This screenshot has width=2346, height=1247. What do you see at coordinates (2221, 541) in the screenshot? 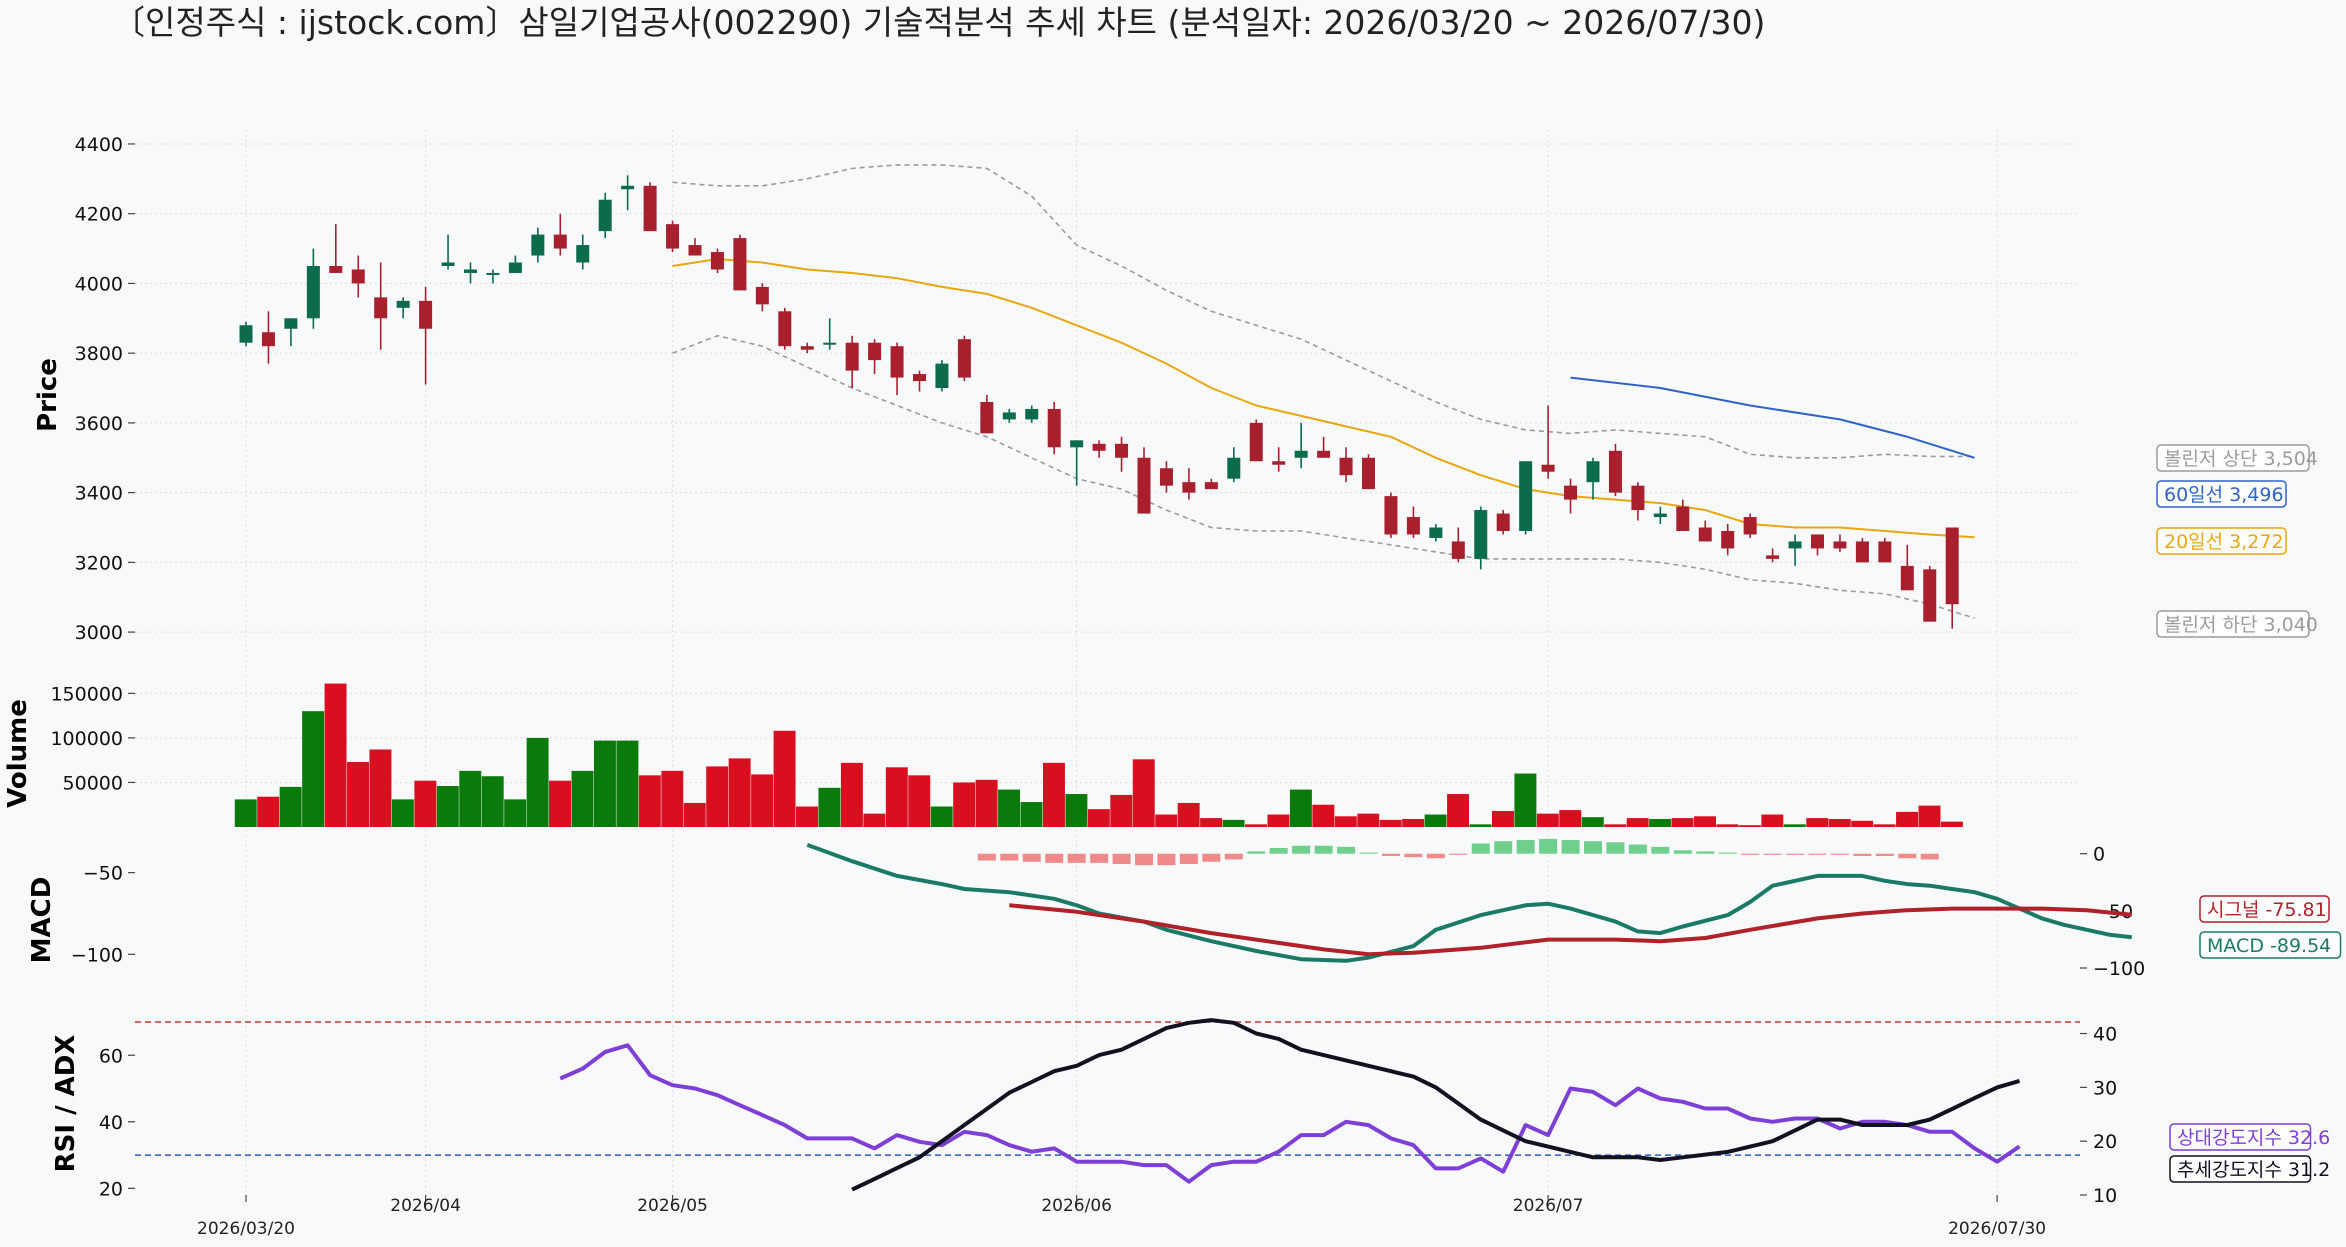
I see `price-label: 20일선 3,272` at bounding box center [2221, 541].